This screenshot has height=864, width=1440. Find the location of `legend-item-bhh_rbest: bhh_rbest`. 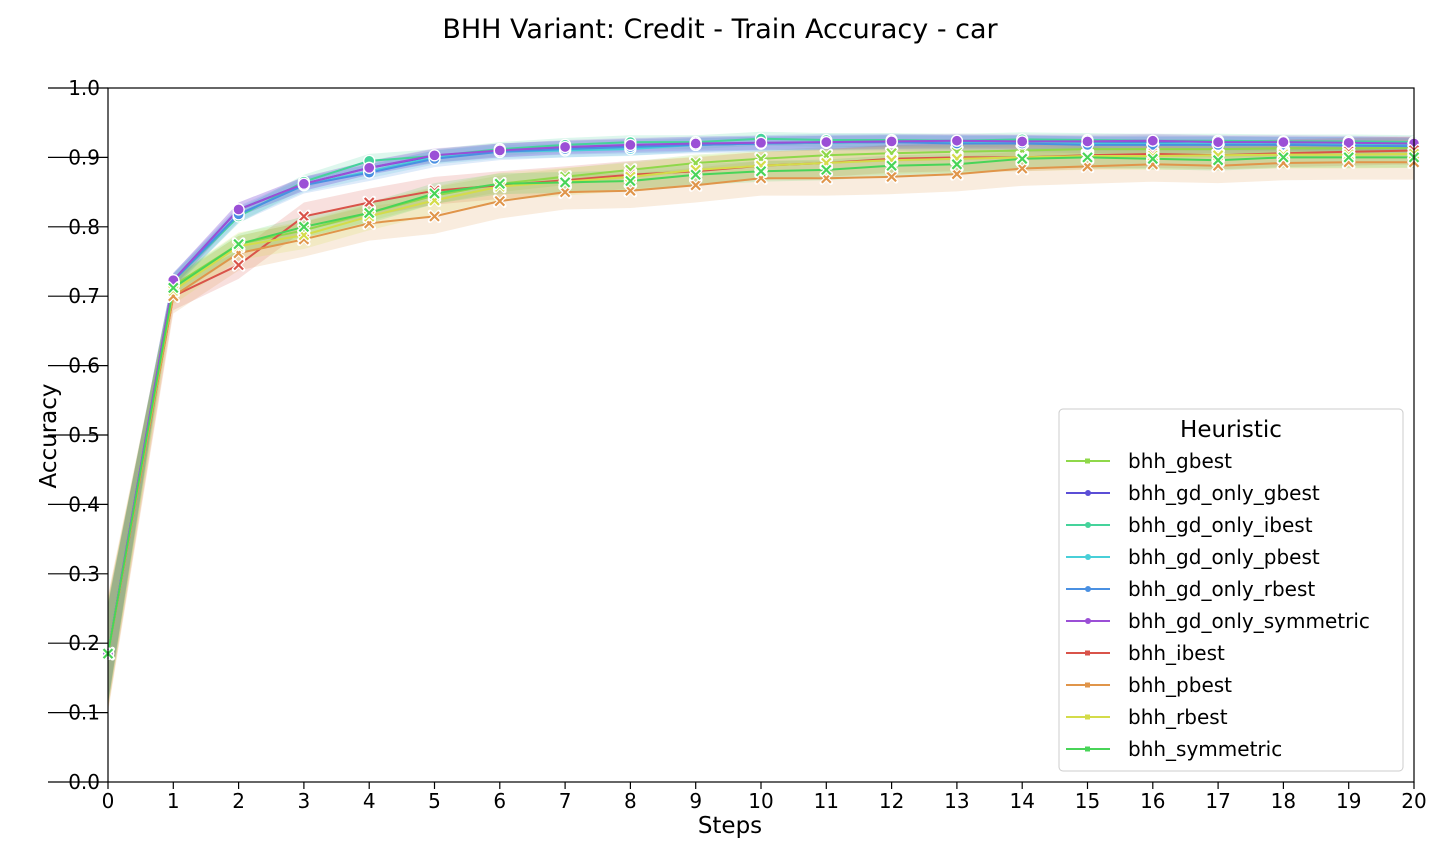

legend-item-bhh_rbest: bhh_rbest is located at coordinates (1147, 717).